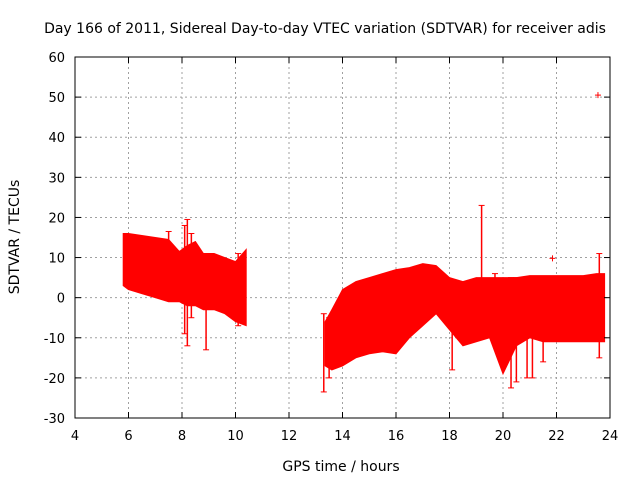 The height and width of the screenshot is (480, 640). I want to click on y-tick-label: 60, so click(56, 58).